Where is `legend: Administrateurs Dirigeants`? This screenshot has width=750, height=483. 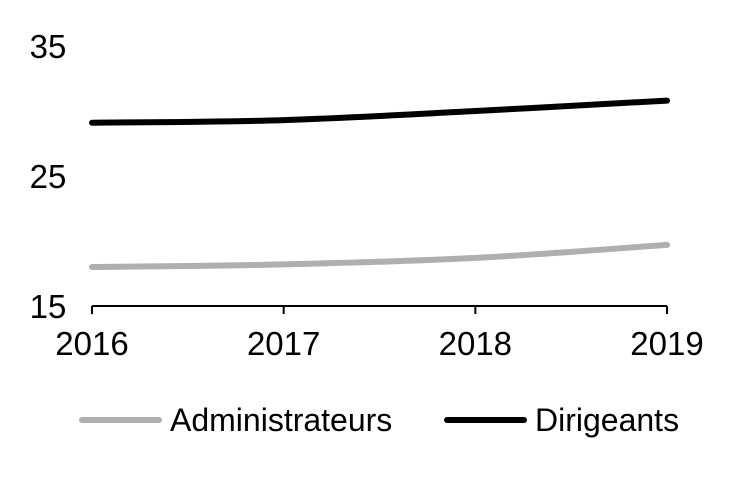 legend: Administrateurs Dirigeants is located at coordinates (379, 420).